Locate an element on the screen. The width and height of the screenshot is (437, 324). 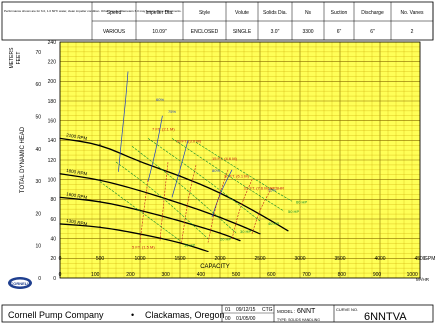
header-val-7: 6" is located at coordinates (372, 32).